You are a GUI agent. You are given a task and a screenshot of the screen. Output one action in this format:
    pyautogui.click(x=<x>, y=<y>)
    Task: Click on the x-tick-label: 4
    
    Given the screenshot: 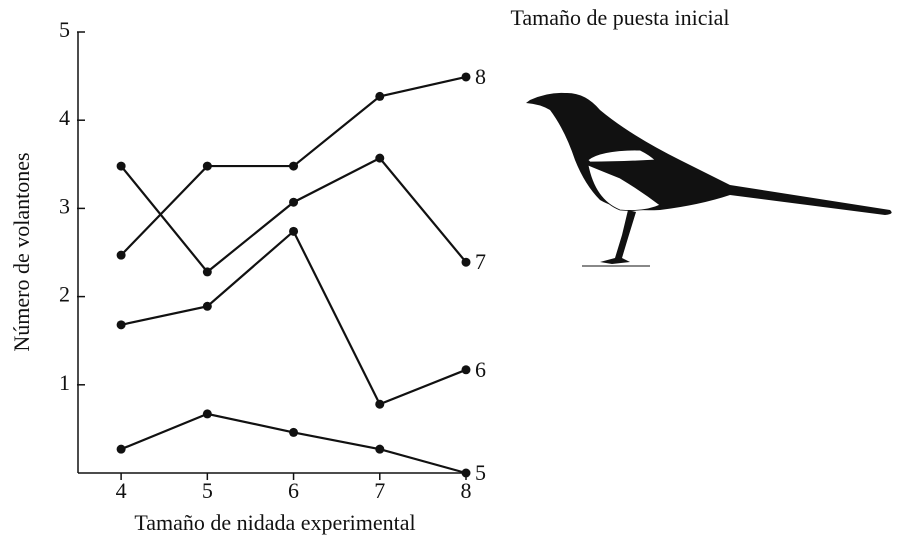 What is the action you would take?
    pyautogui.click(x=121, y=490)
    